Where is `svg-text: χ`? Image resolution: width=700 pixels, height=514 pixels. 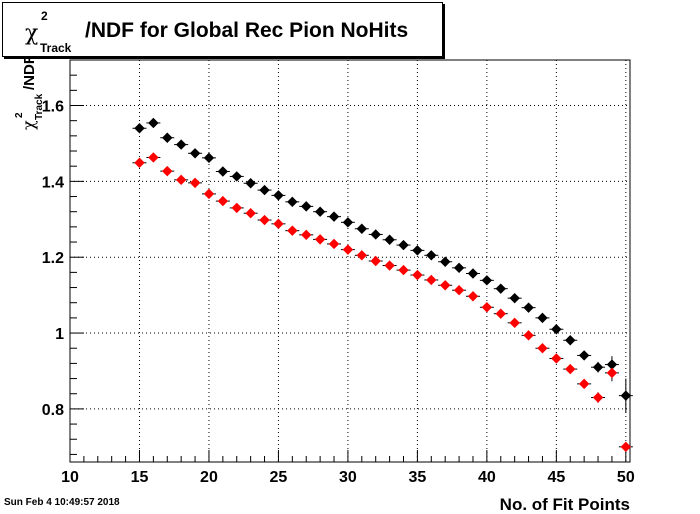
svg-text: χ is located at coordinates (28, 125).